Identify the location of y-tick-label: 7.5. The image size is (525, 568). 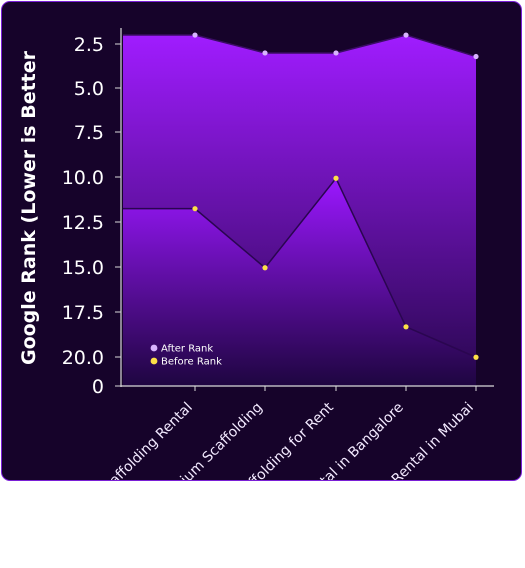
(89, 133).